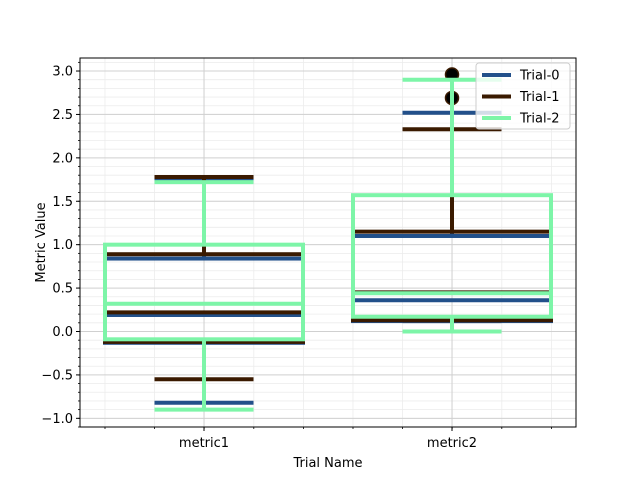  I want to click on y-tick-label: 1.5, so click(62, 202).